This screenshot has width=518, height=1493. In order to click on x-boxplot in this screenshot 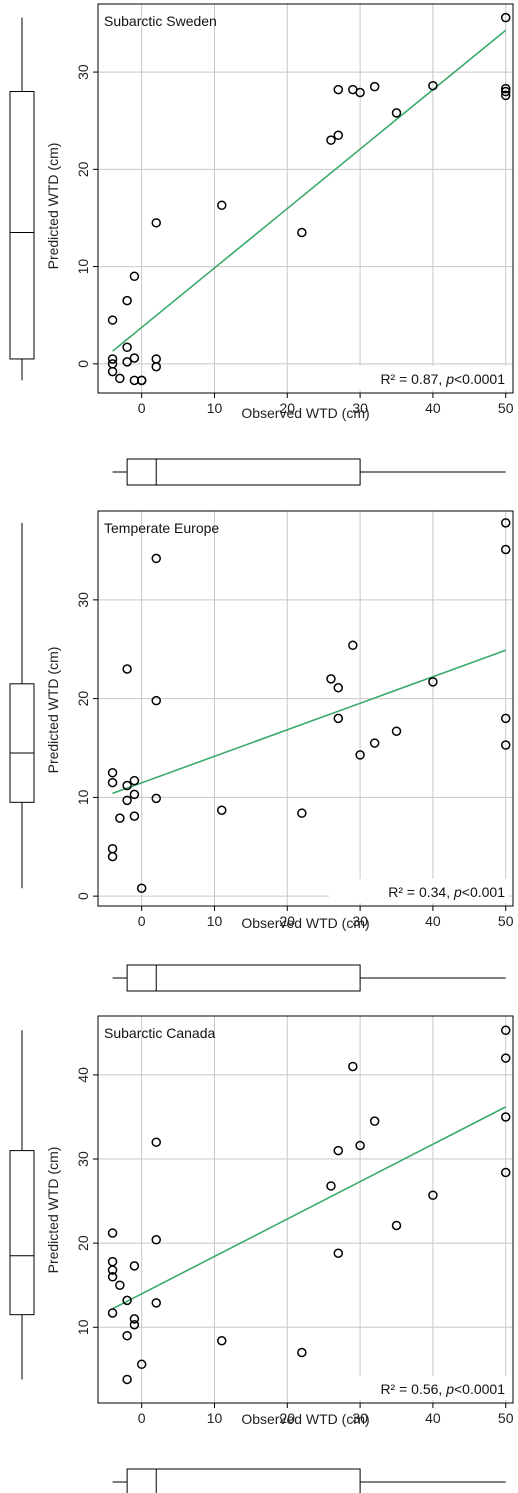, I will do `click(309, 1480)`.